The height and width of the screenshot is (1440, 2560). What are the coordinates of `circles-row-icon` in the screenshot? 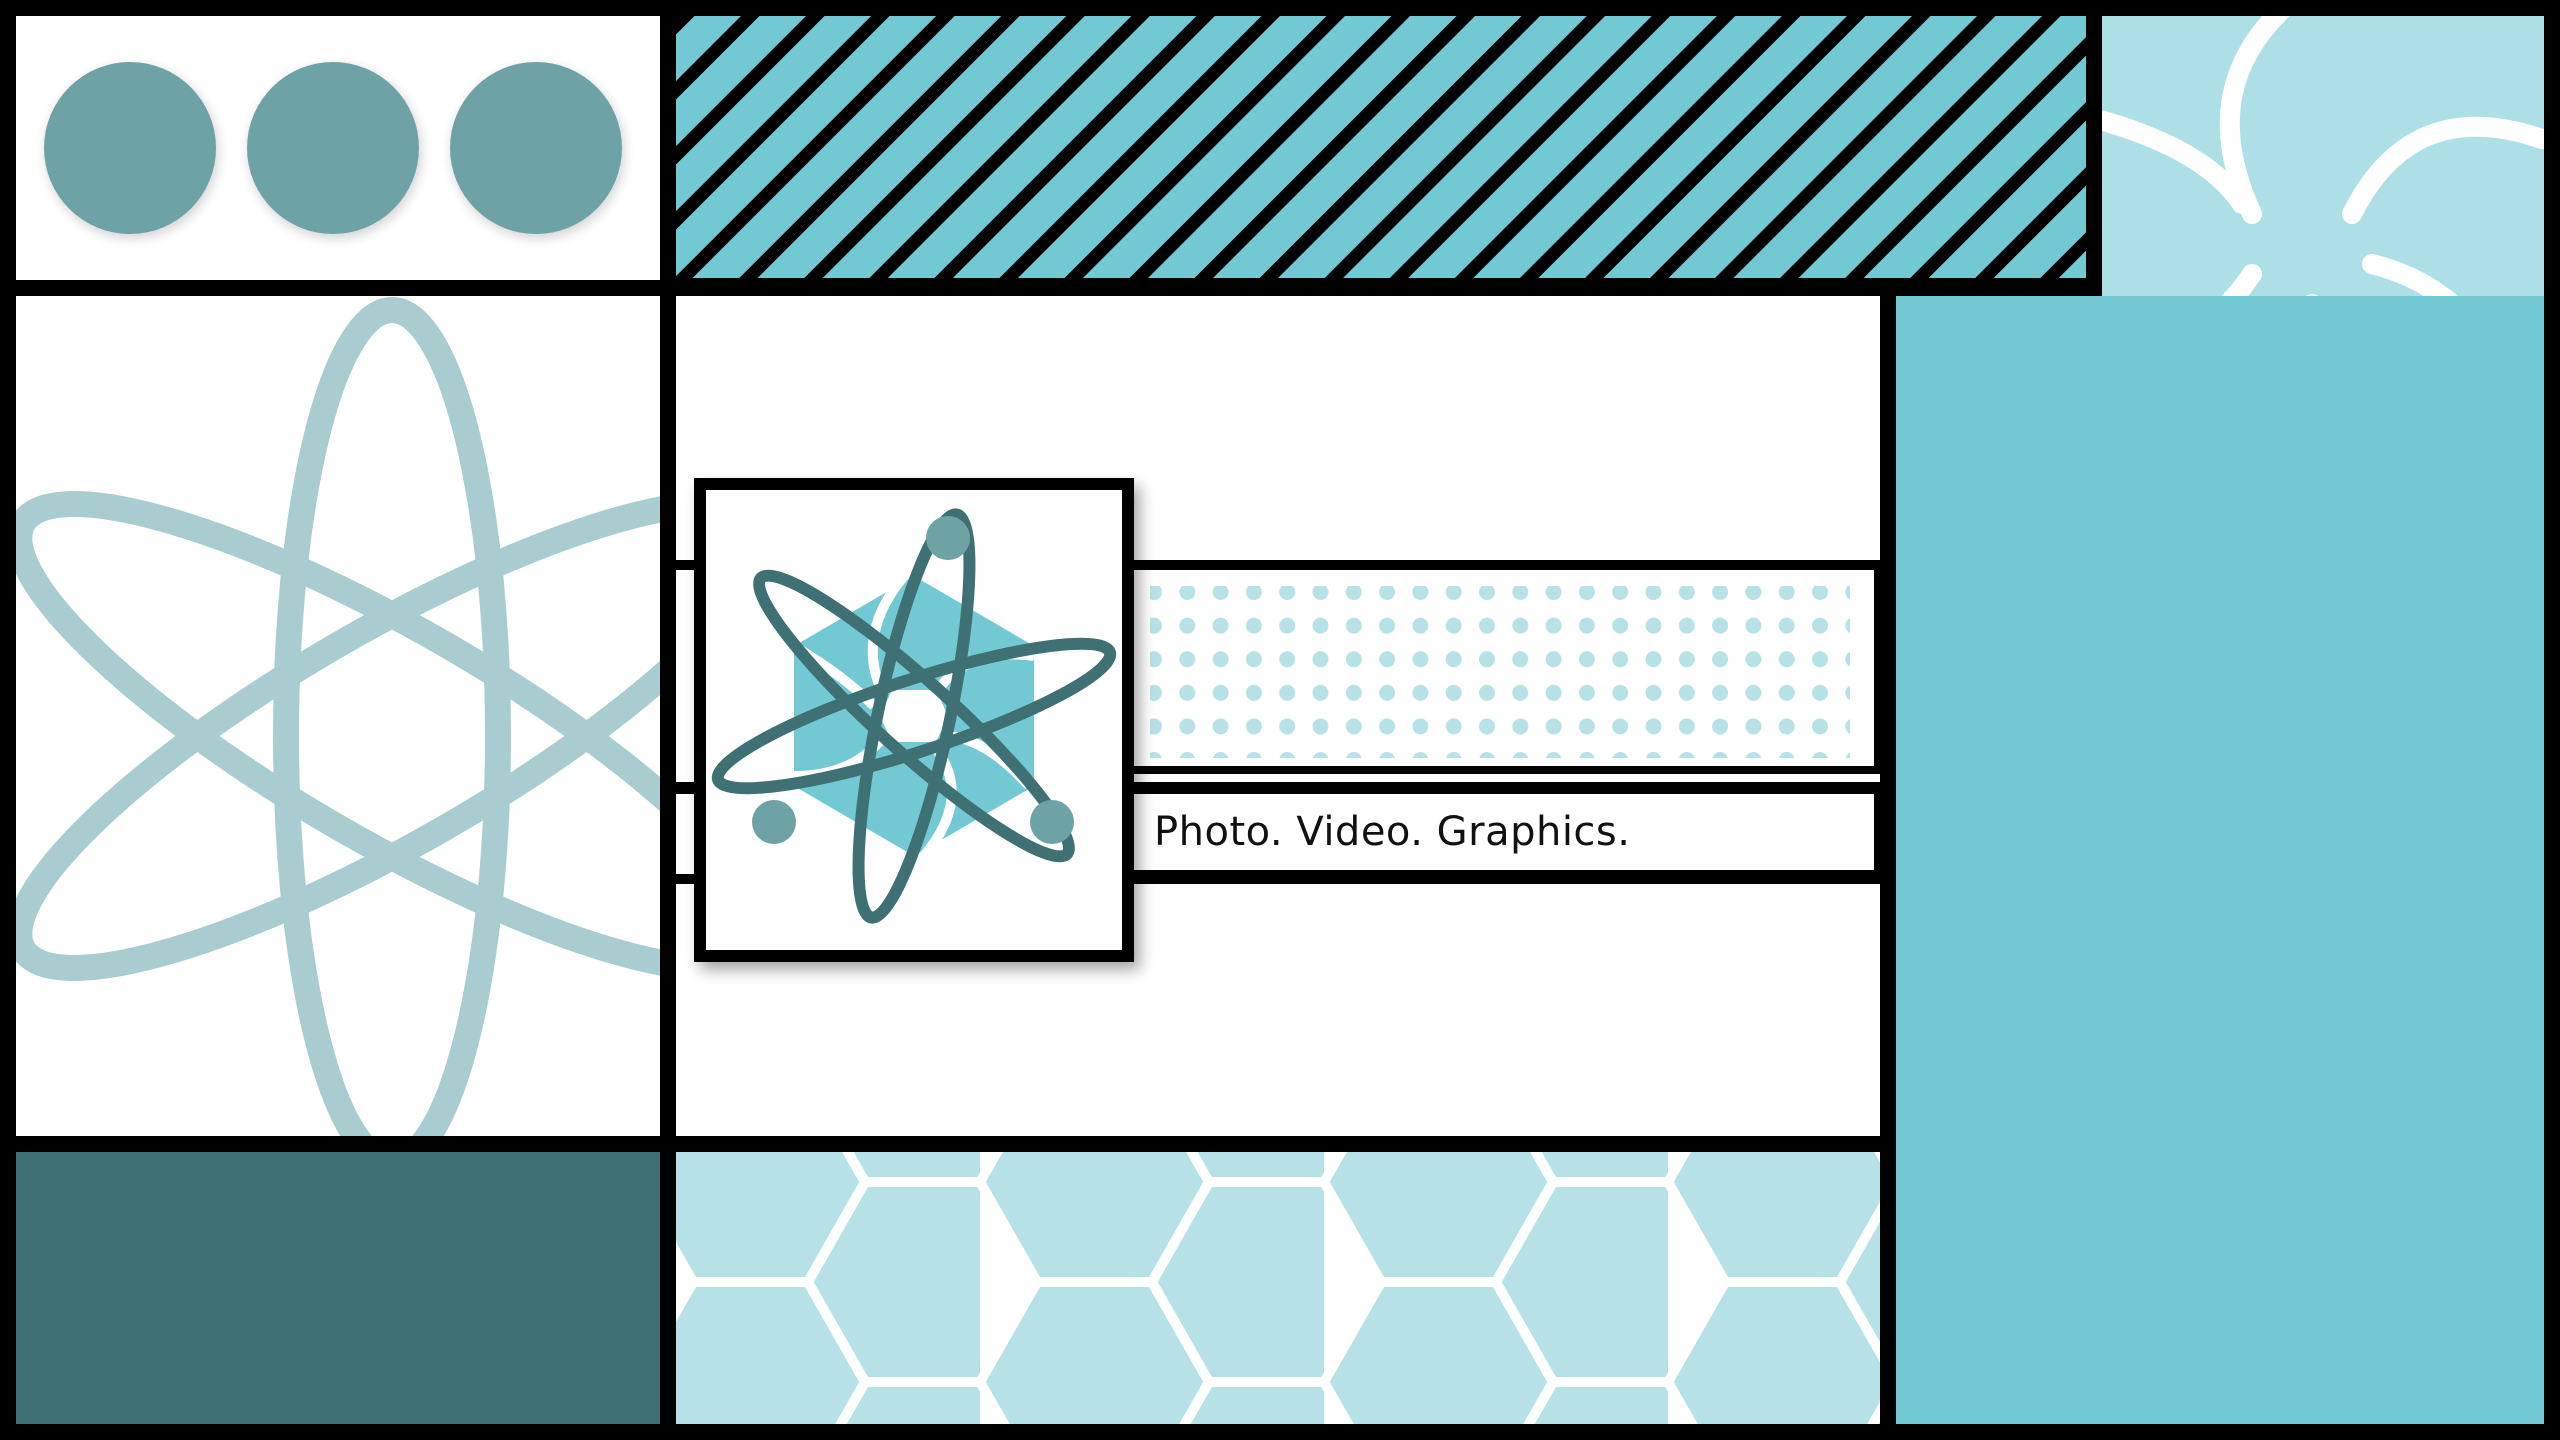 It's located at (334, 150).